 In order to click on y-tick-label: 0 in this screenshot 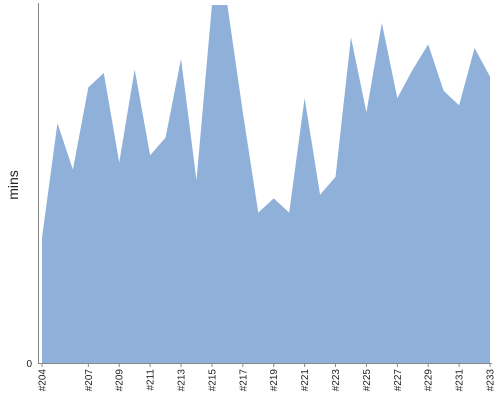, I will do `click(29, 364)`.